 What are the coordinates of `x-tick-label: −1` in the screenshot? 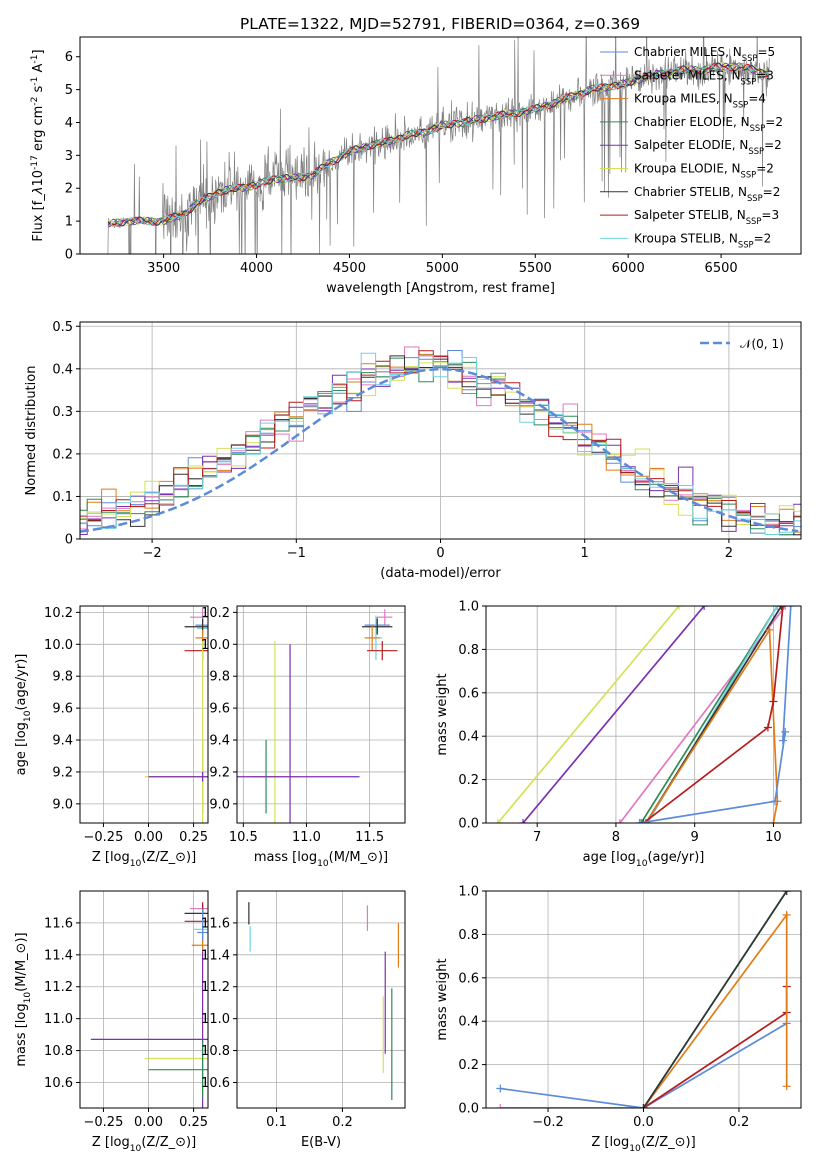 It's located at (296, 553).